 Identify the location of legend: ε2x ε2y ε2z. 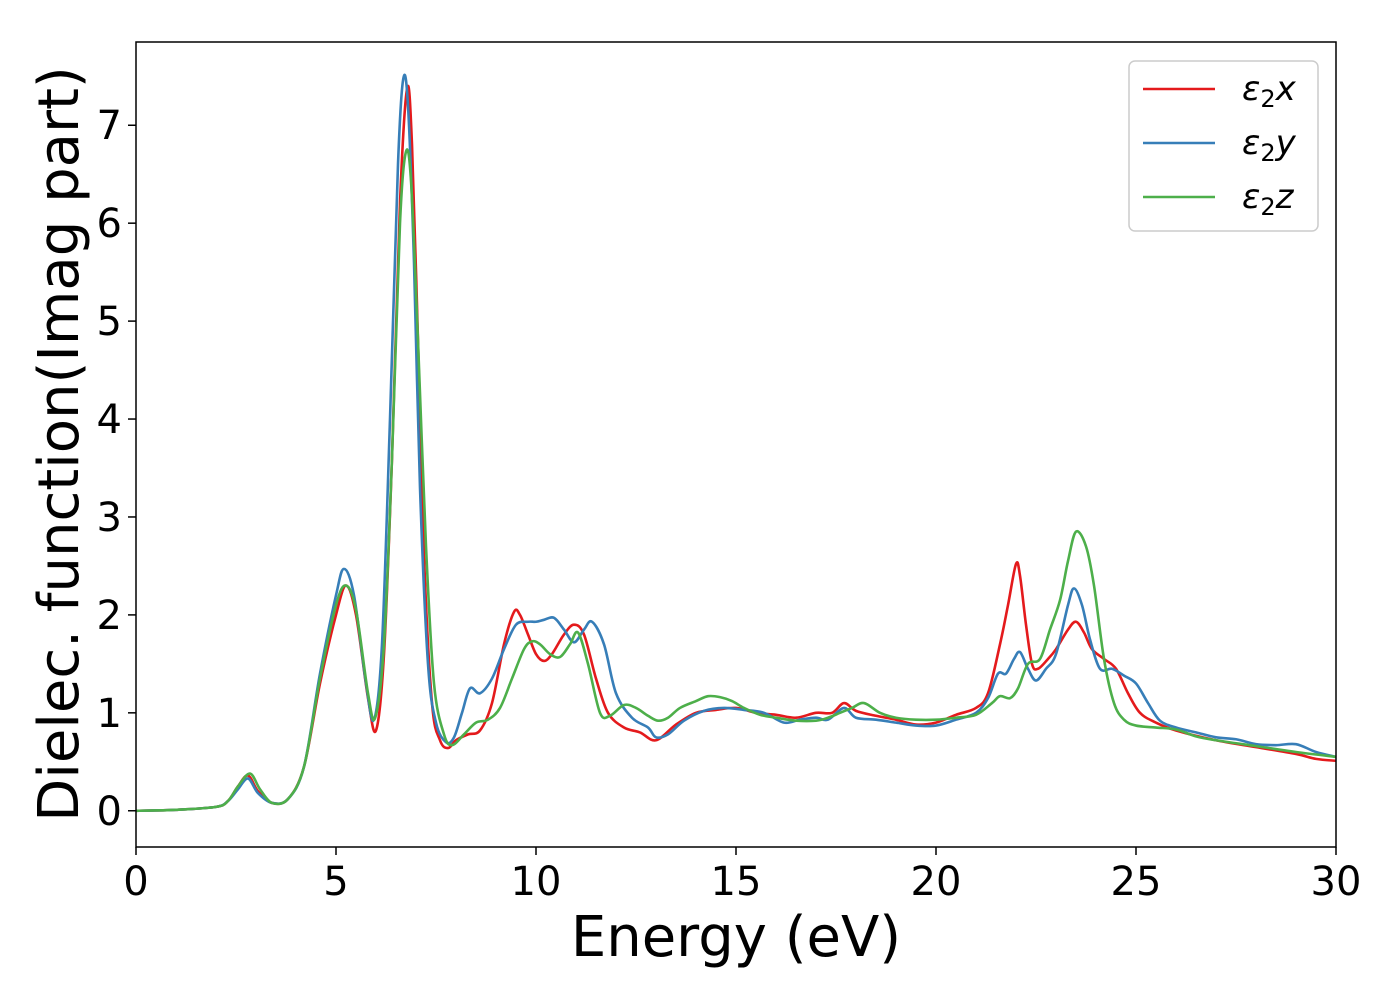
(1223, 146).